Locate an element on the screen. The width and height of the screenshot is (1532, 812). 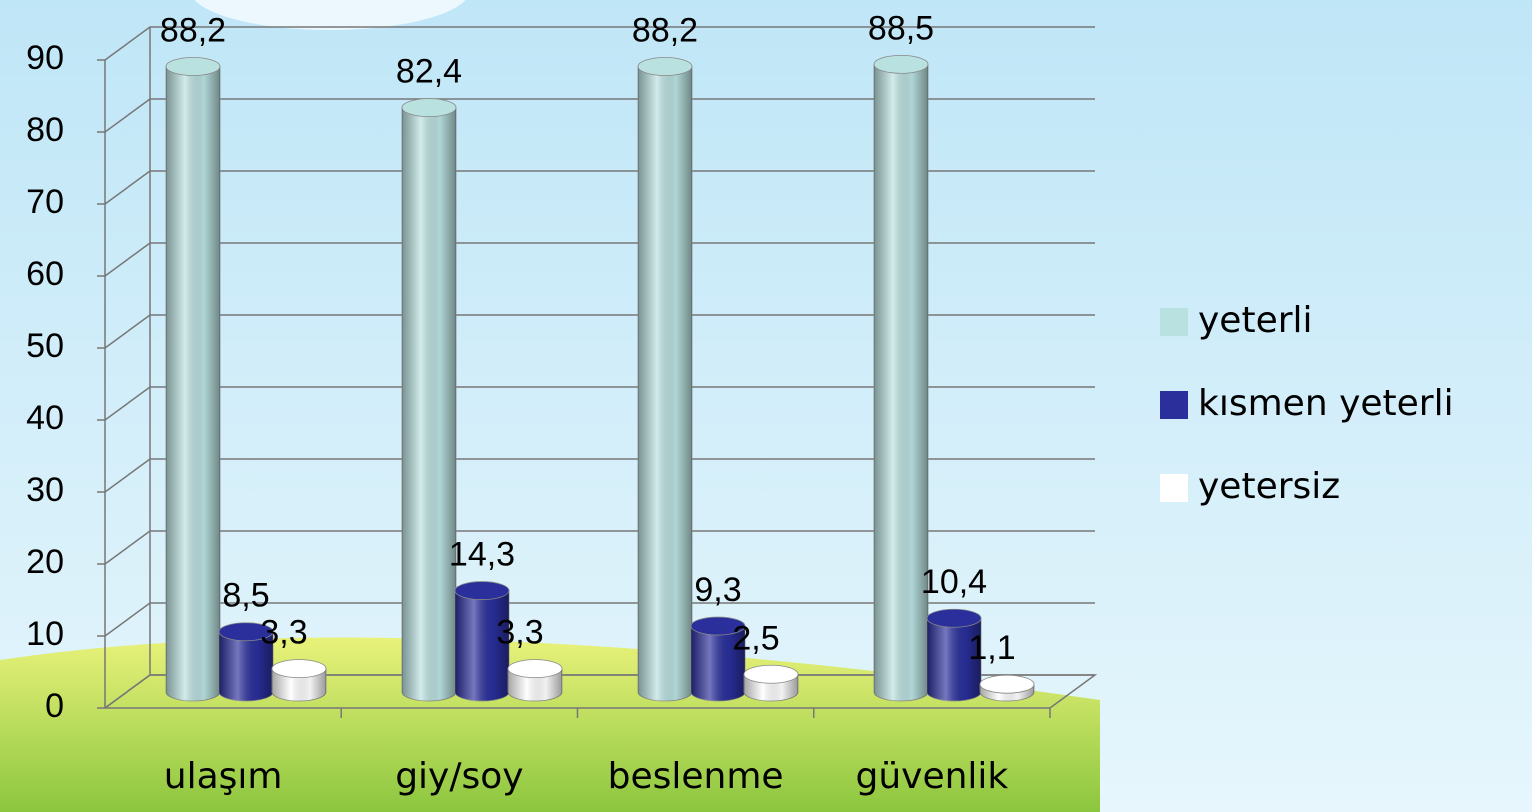
y-tick-label: 20 is located at coordinates (45, 562).